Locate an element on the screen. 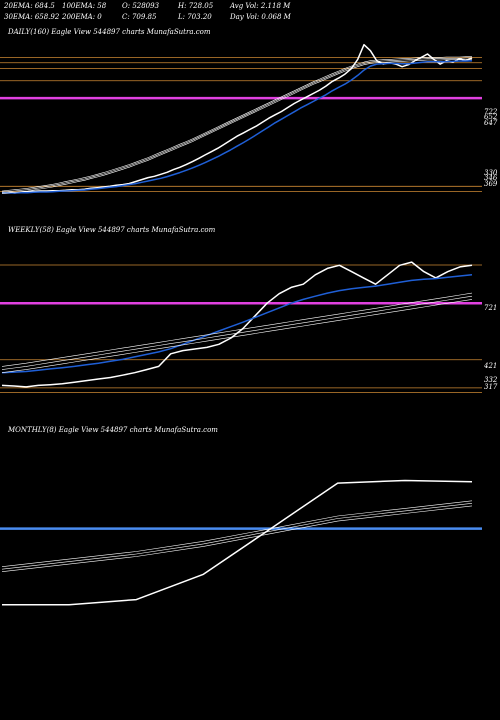 The width and height of the screenshot is (500, 720). weekly-series-avg3 is located at coordinates (237, 336).